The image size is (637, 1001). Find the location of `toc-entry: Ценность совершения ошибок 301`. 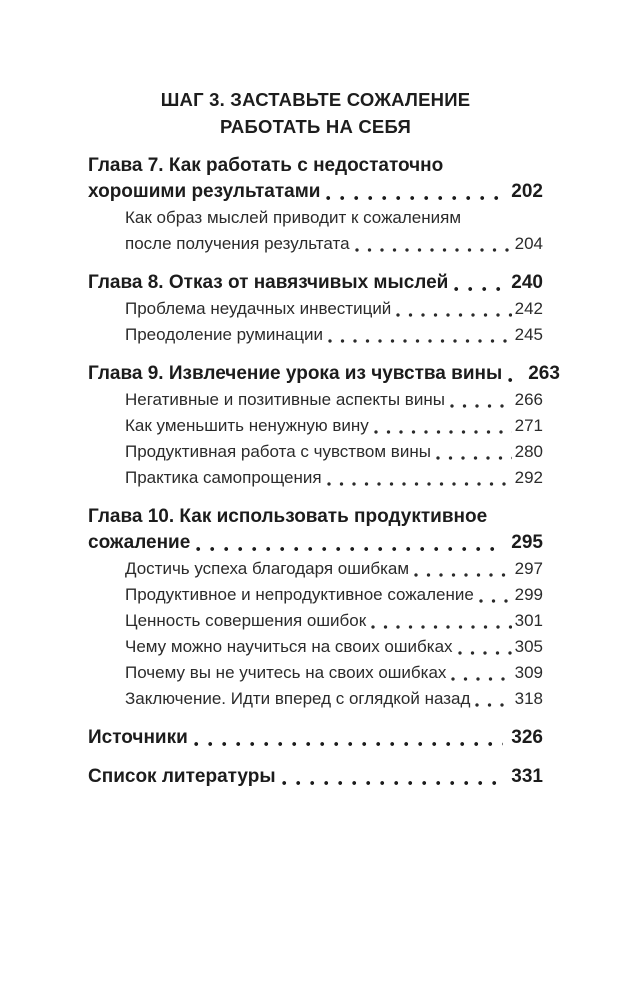

toc-entry: Ценность совершения ошибок 301 is located at coordinates (315, 621).